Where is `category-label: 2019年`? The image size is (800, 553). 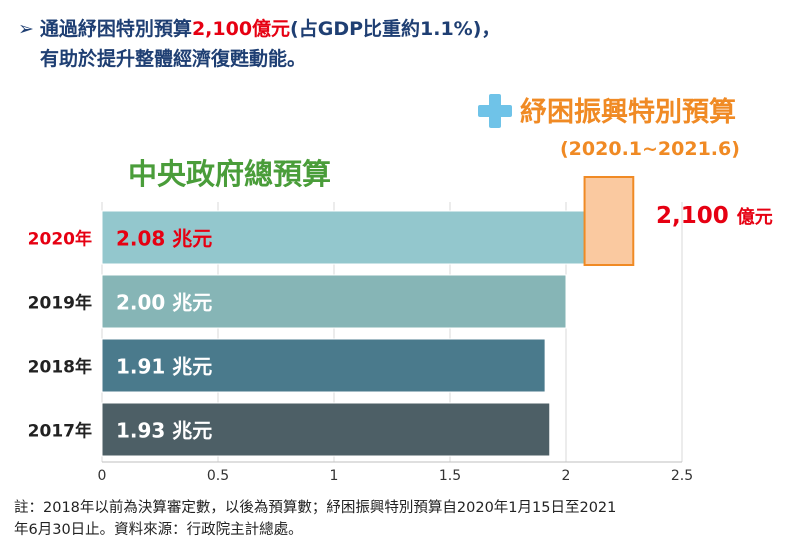
category-label: 2019年 is located at coordinates (60, 303).